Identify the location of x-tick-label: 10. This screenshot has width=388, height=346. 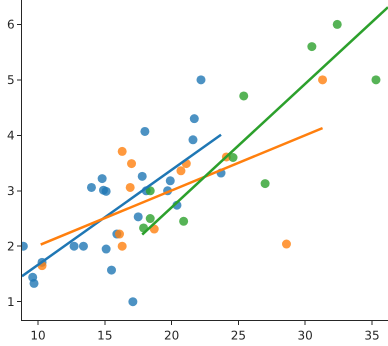
(38, 335).